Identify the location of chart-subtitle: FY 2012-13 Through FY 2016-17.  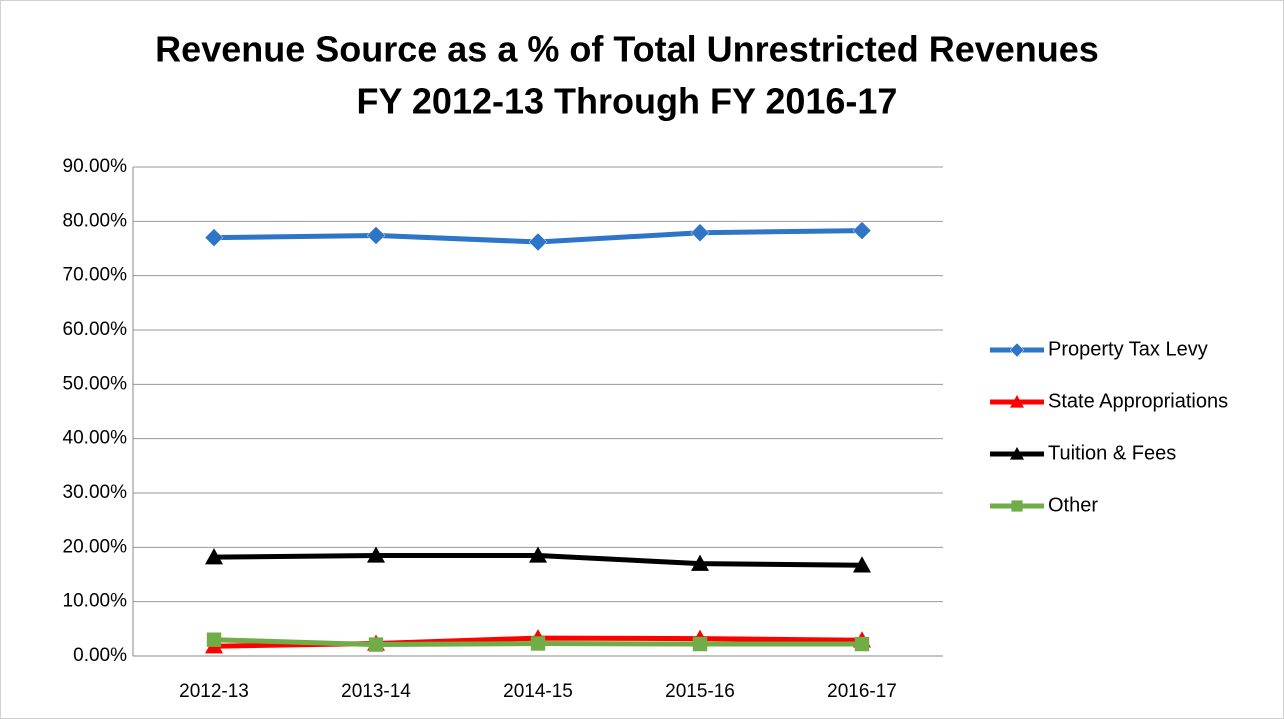
(627, 101).